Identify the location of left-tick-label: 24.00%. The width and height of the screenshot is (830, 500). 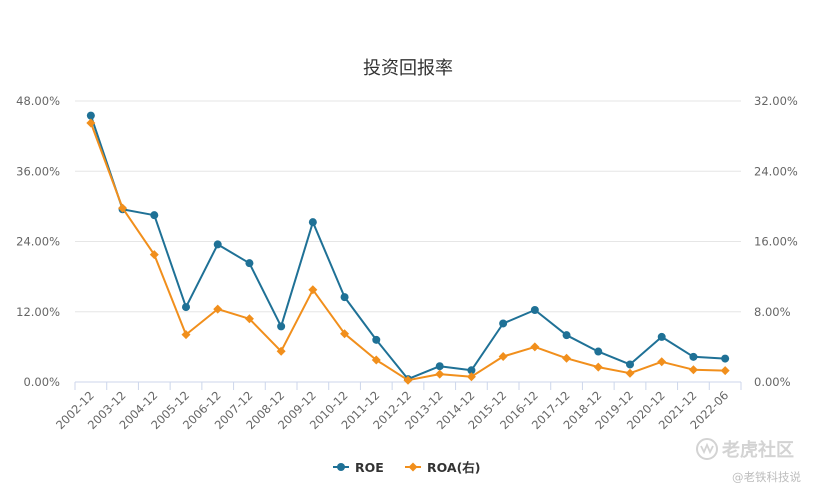
(38, 242).